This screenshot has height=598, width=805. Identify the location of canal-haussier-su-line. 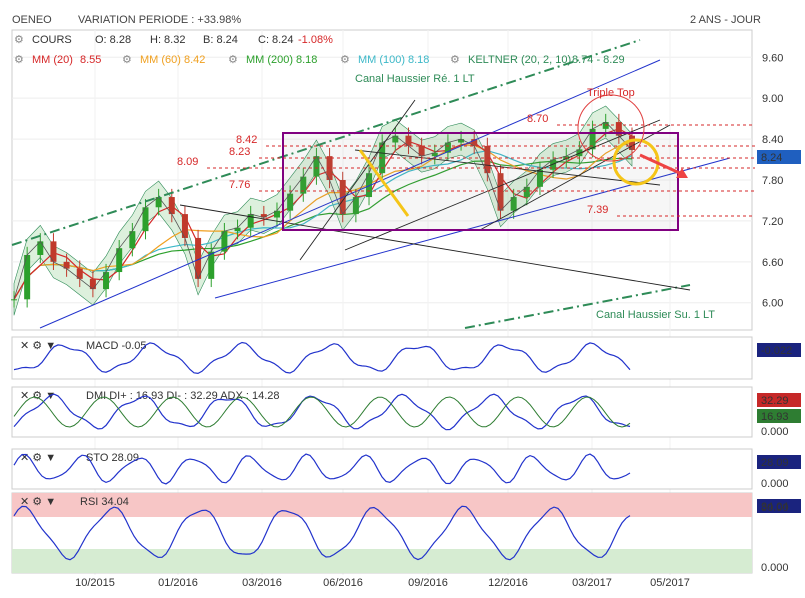
(577, 306).